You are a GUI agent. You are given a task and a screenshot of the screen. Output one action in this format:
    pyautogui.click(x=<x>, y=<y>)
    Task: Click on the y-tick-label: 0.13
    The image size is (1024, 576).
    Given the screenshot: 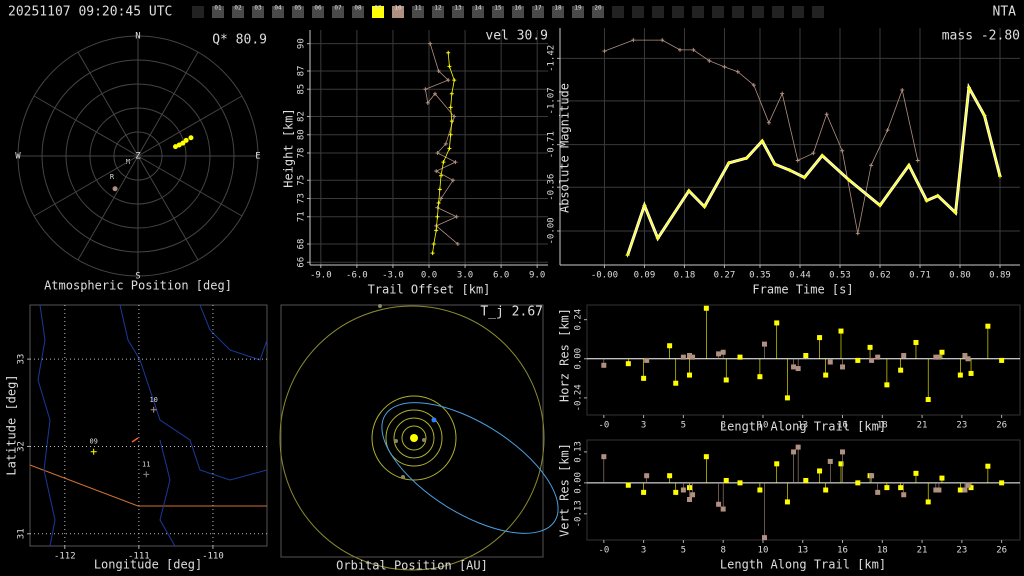 What is the action you would take?
    pyautogui.click(x=579, y=452)
    